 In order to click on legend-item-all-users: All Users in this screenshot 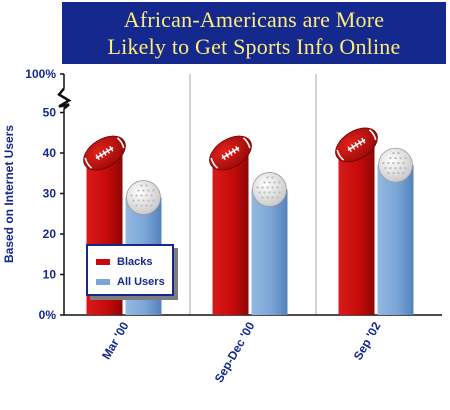, I will do `click(130, 282)`.